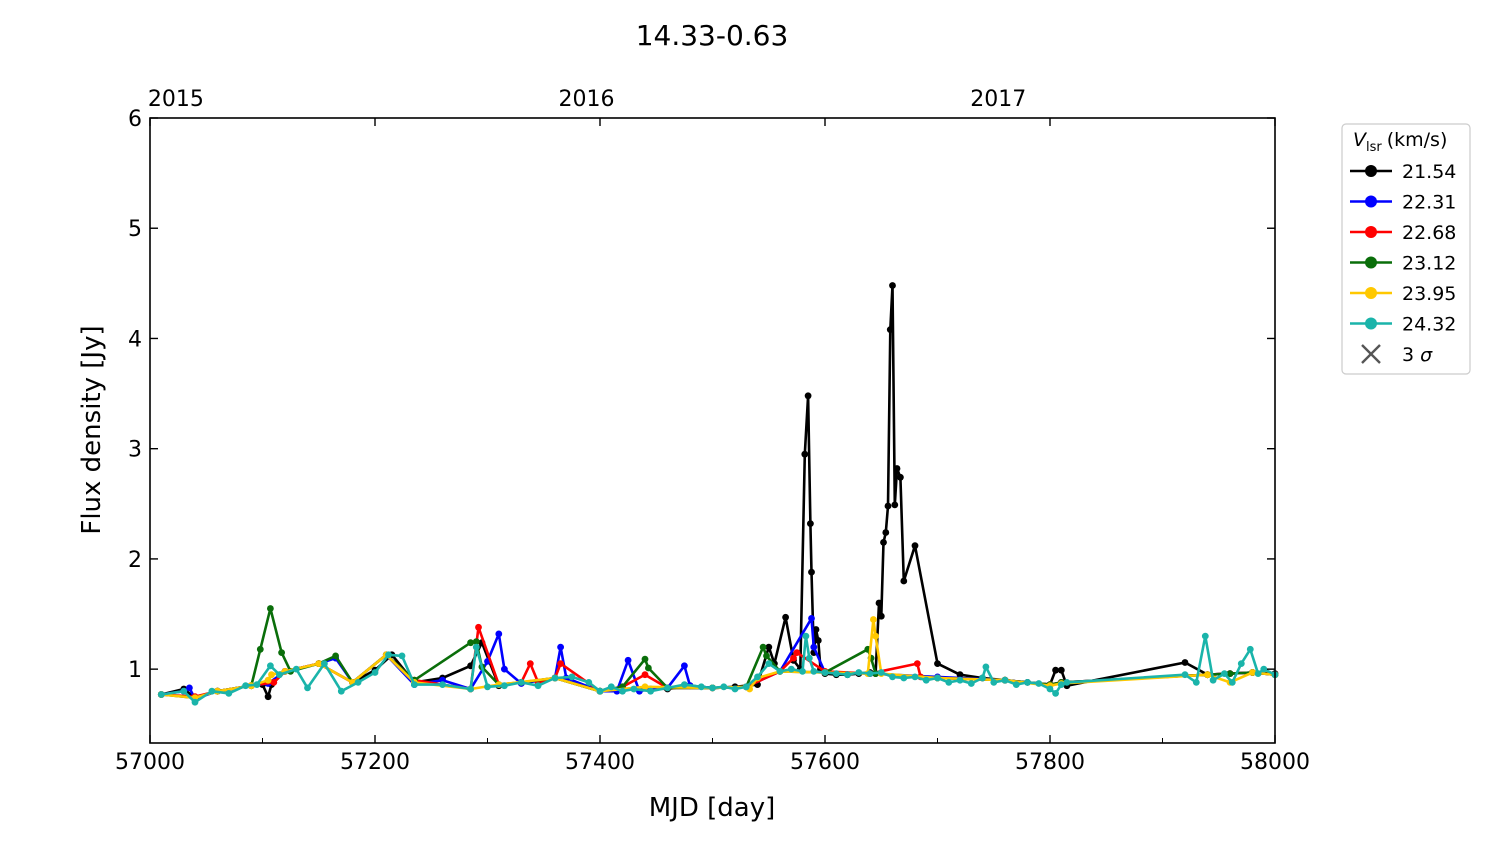 Image resolution: width=1500 pixels, height=844 pixels. Describe the element at coordinates (712, 35) in the screenshot. I see `chart-title: 14.33-0.63` at that location.